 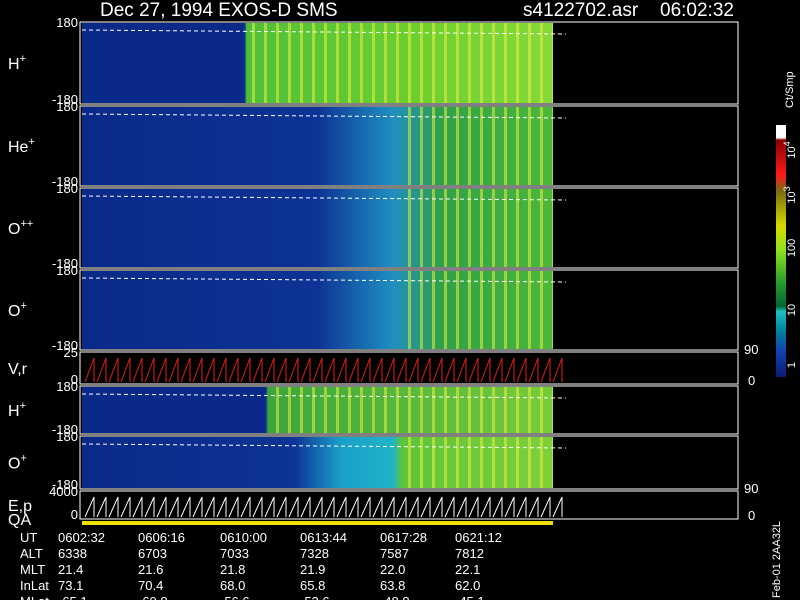 What do you see at coordinates (312, 569) in the screenshot?
I see `cell: 21.9` at bounding box center [312, 569].